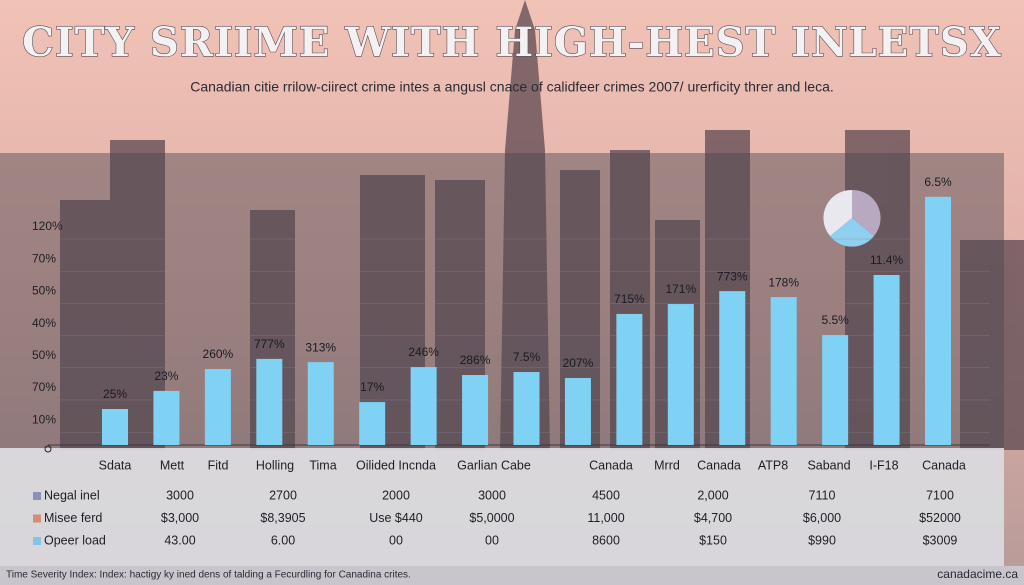 This screenshot has height=585, width=1024. I want to click on table-cell: $4,700, so click(713, 518).